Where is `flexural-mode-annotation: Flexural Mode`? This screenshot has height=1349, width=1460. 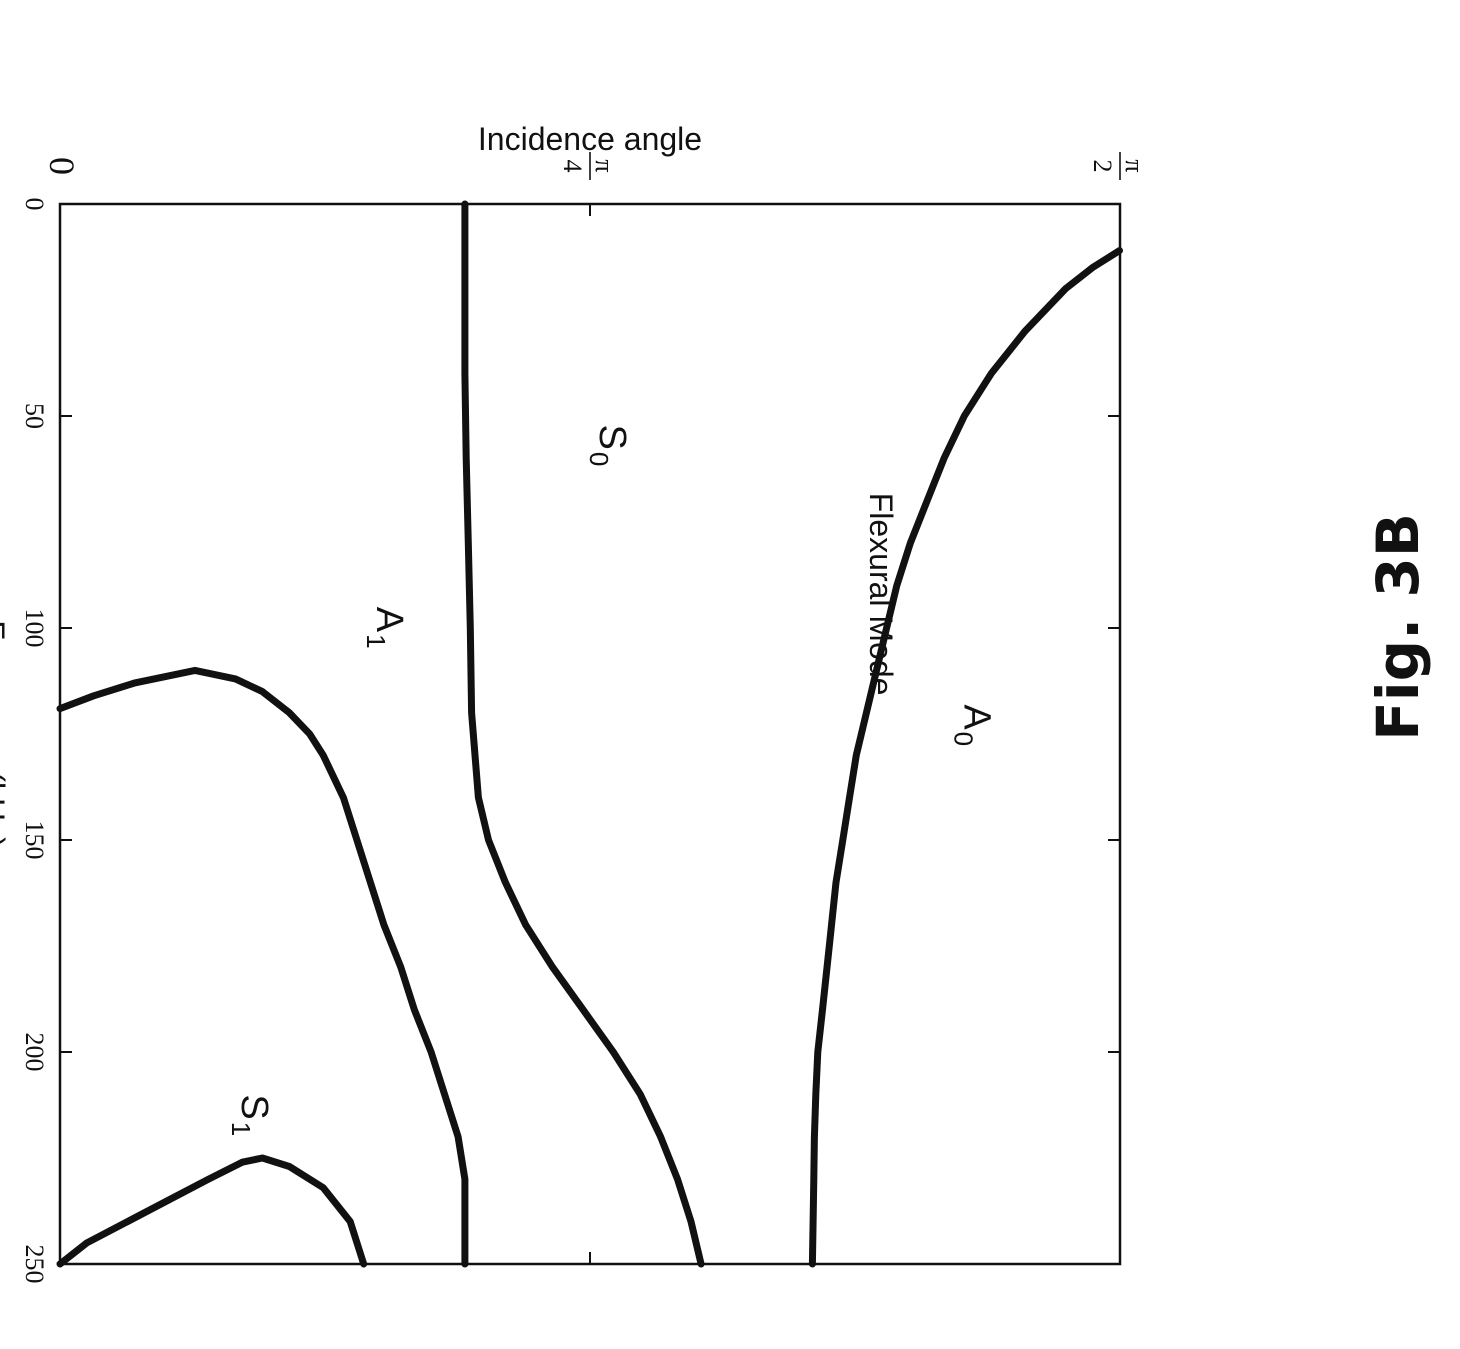 flexural-mode-annotation: Flexural Mode is located at coordinates (881, 594).